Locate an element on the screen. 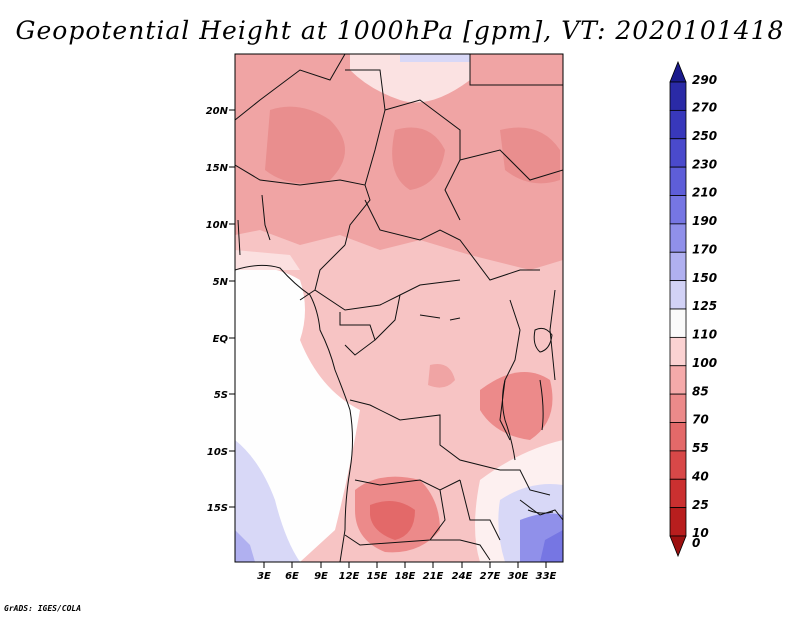 Image resolution: width=800 pixels, height=618 pixels. colorbar-label: 25 is located at coordinates (700, 505).